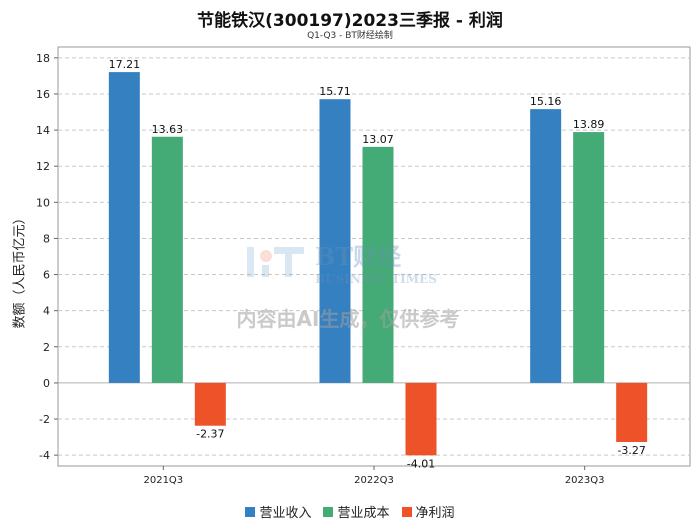 This screenshot has height=524, width=700. I want to click on legend-label-cost: 营业成本, so click(363, 513).